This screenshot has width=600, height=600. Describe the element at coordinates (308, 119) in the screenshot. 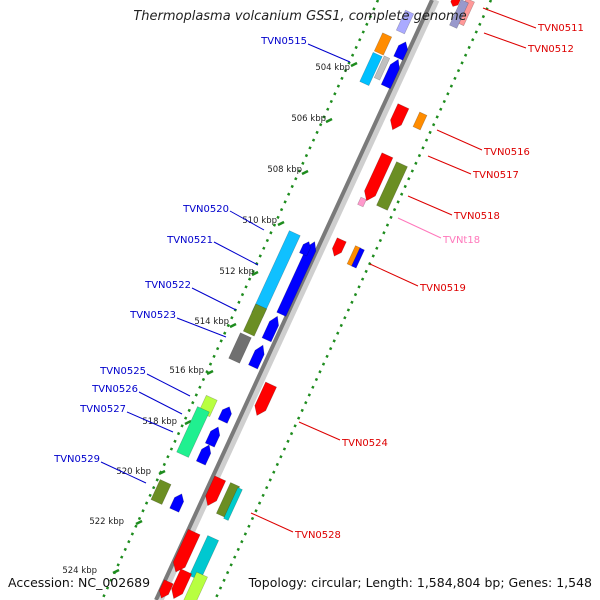

I see `tick-label: 506 kbp` at that location.